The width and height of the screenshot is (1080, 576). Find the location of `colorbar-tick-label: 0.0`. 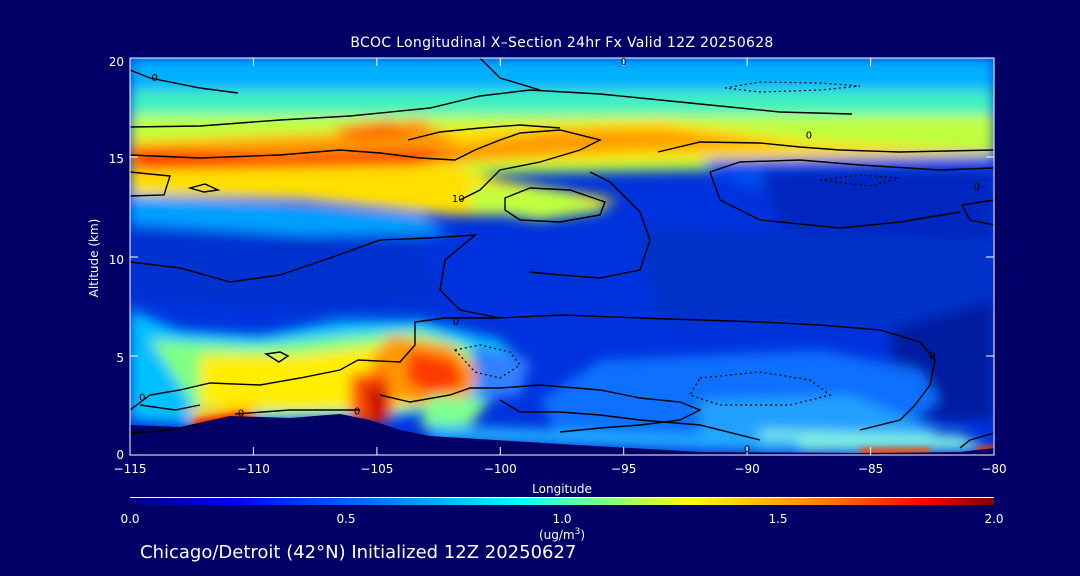

colorbar-tick-label: 0.0 is located at coordinates (130, 519).